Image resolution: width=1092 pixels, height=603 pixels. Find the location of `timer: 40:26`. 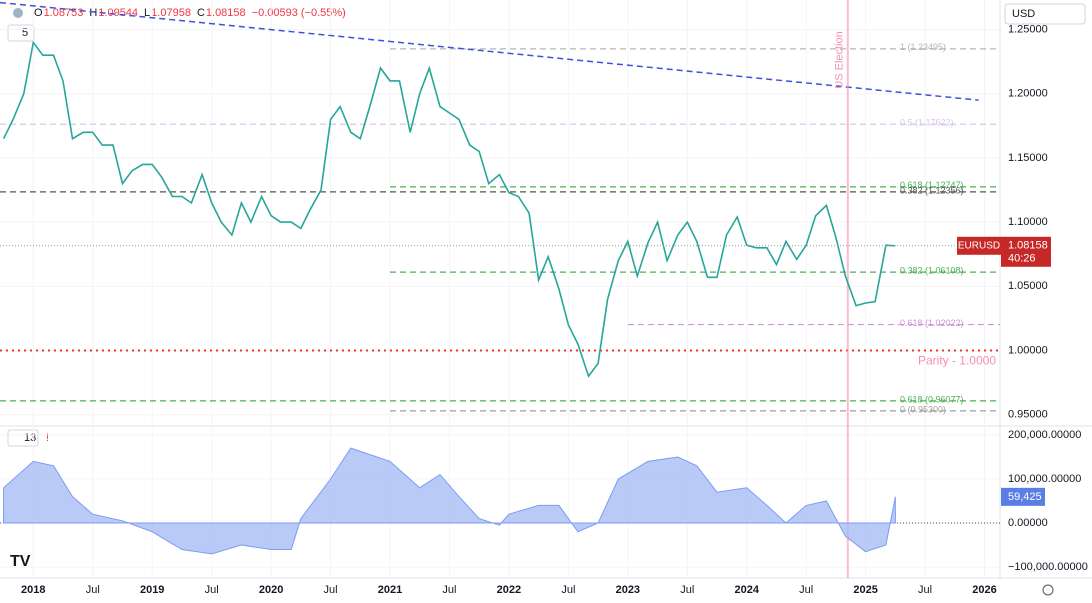

timer: 40:26 is located at coordinates (1022, 259).